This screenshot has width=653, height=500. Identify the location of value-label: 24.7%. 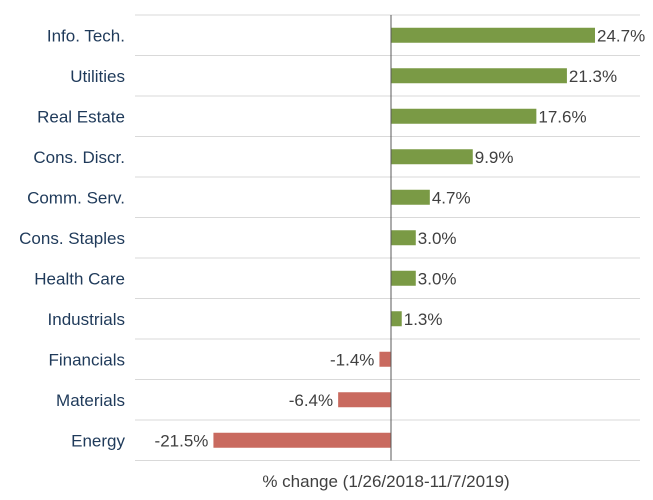
(621, 35).